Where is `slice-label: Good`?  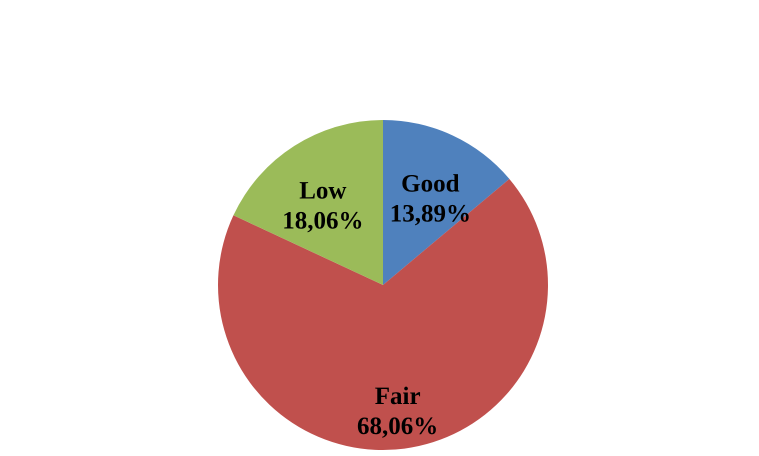 slice-label: Good is located at coordinates (430, 184).